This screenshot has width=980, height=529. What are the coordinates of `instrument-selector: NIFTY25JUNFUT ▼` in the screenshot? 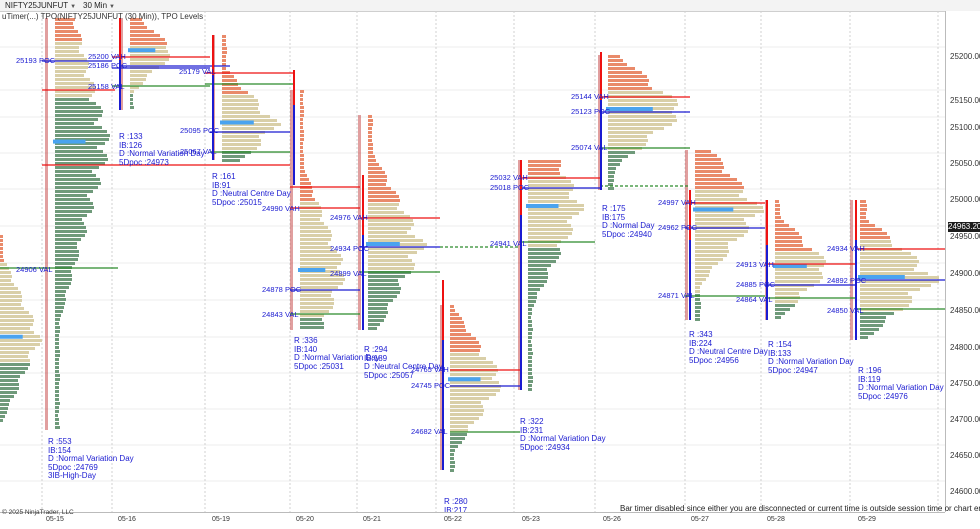 It's located at (41, 5).